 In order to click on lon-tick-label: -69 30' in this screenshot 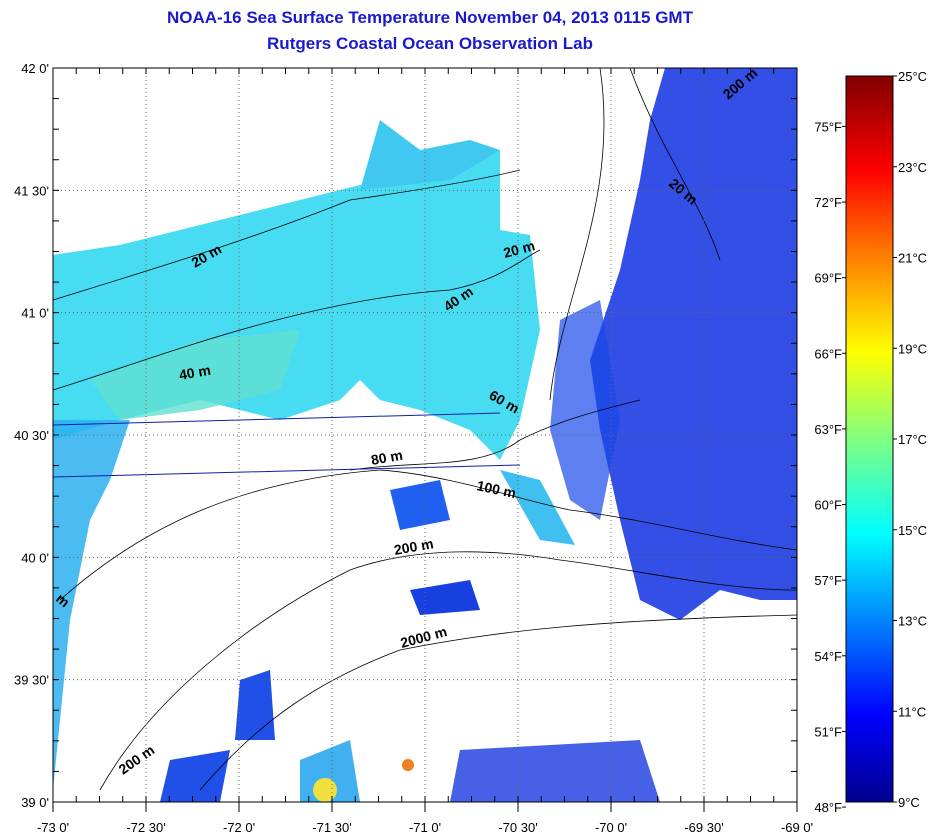, I will do `click(703, 827)`.